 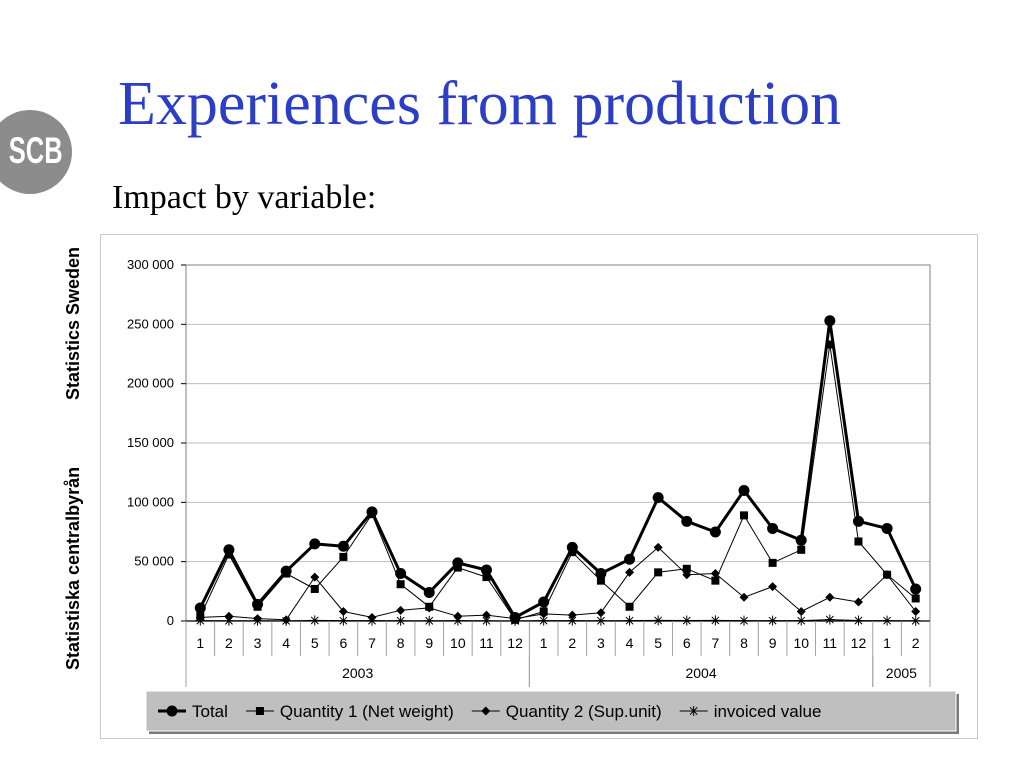 I want to click on x-tick-label: 2, so click(x=229, y=643).